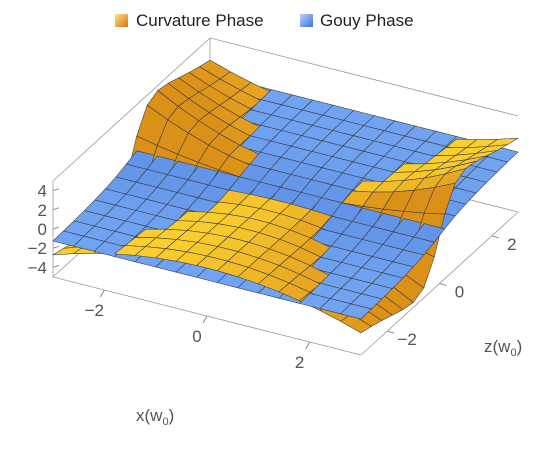  I want to click on gouy-phase-patch, so click(356, 311).